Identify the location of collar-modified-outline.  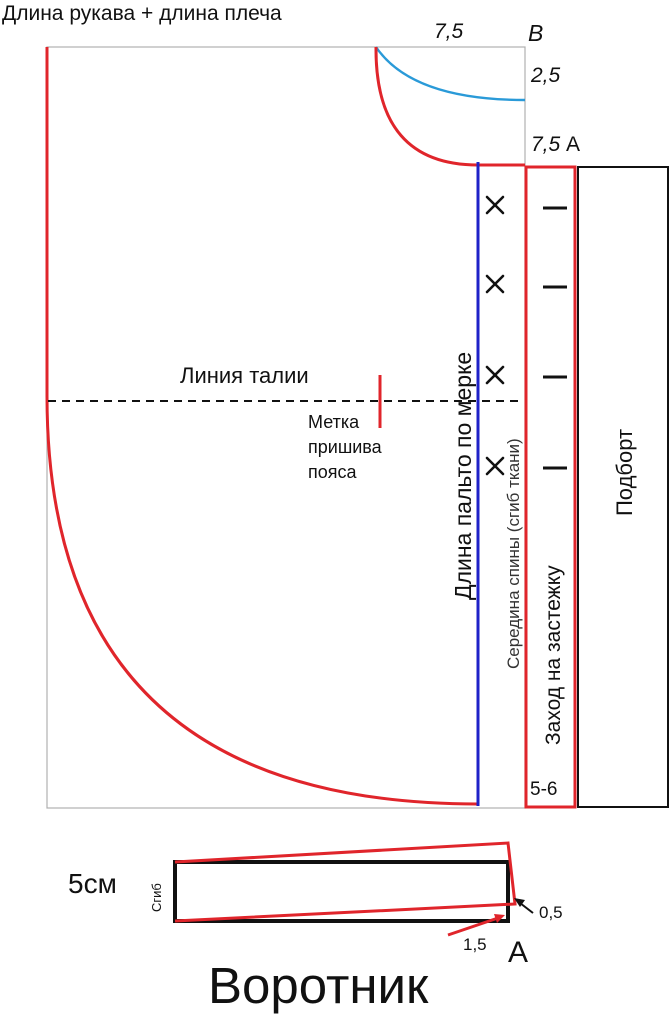
(345, 882).